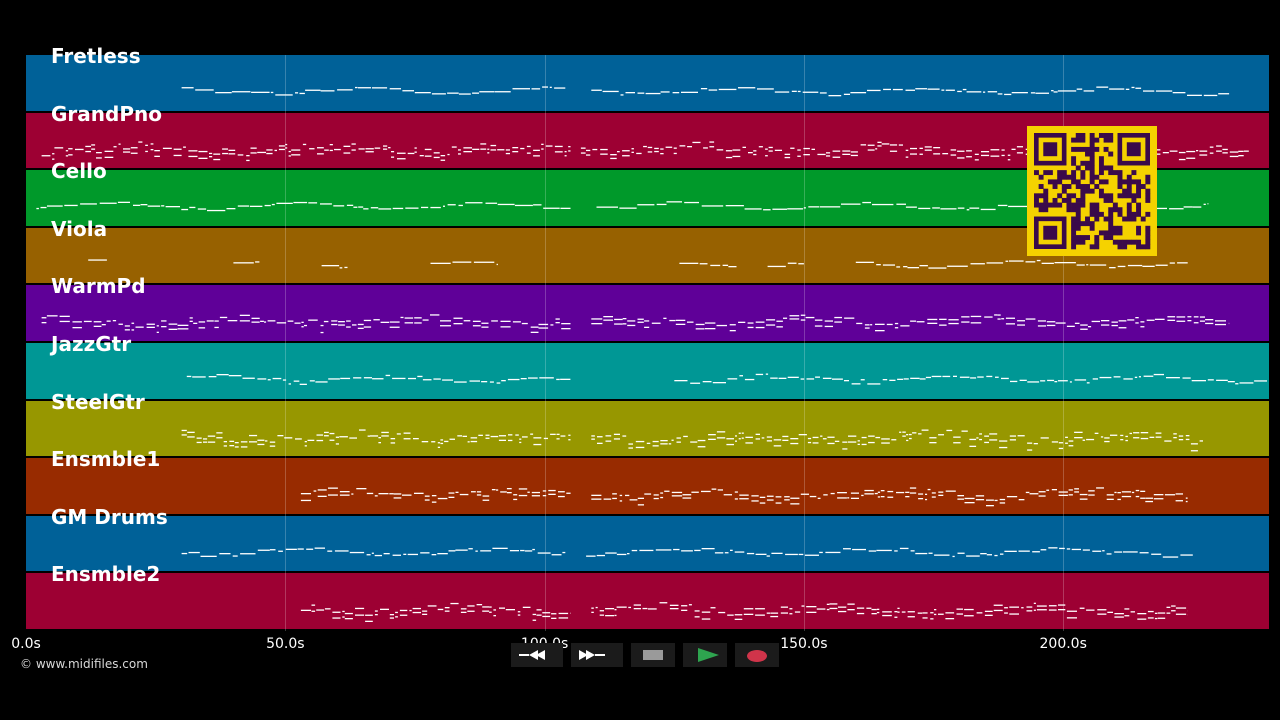 The height and width of the screenshot is (720, 1280). What do you see at coordinates (757, 655) in the screenshot?
I see `record-button` at bounding box center [757, 655].